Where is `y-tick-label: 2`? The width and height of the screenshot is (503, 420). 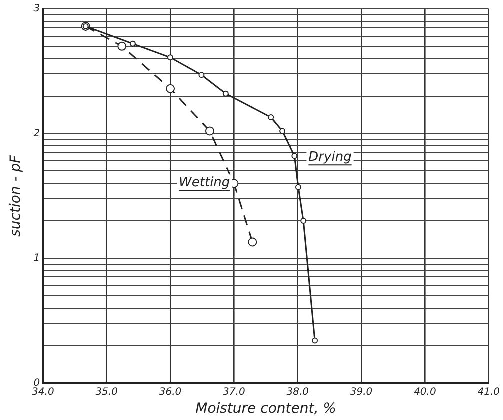
y-tick-label: 2 is located at coordinates (37, 134).